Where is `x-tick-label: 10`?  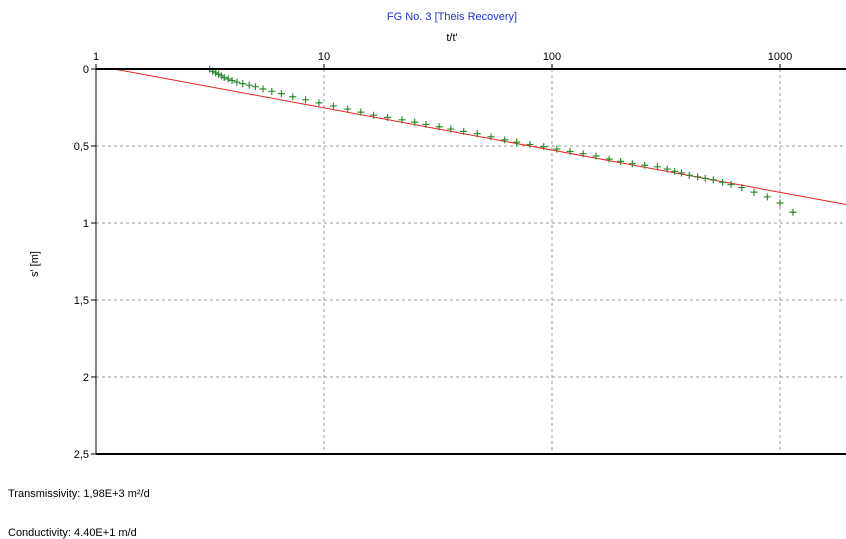
x-tick-label: 10 is located at coordinates (324, 57).